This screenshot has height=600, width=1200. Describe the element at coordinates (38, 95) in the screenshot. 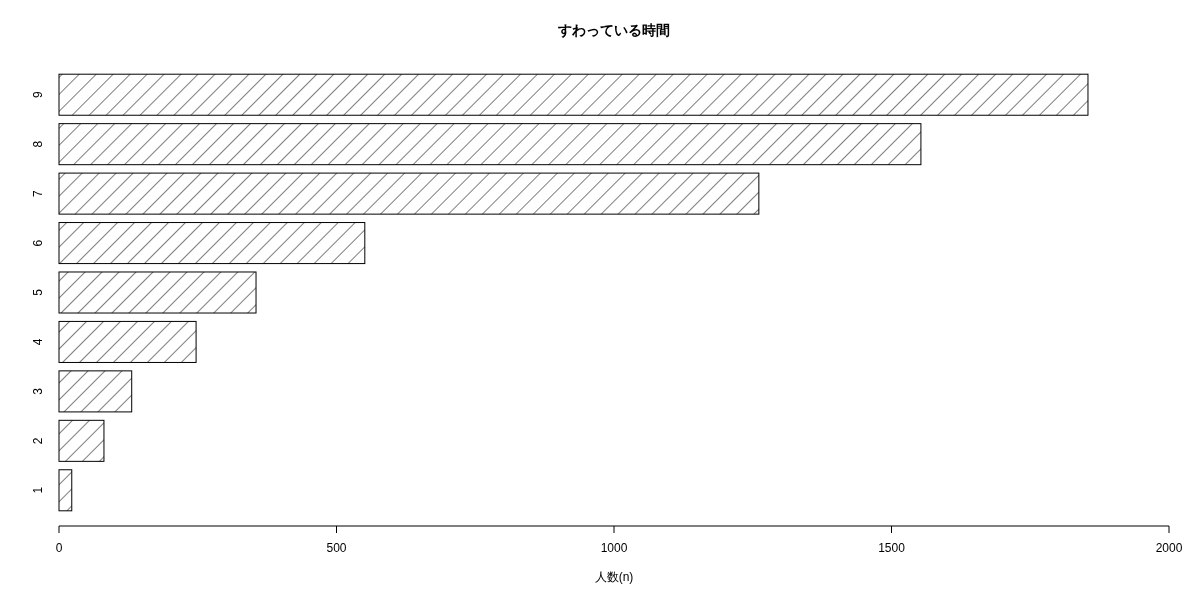

I see `y-tick-label: 9` at that location.